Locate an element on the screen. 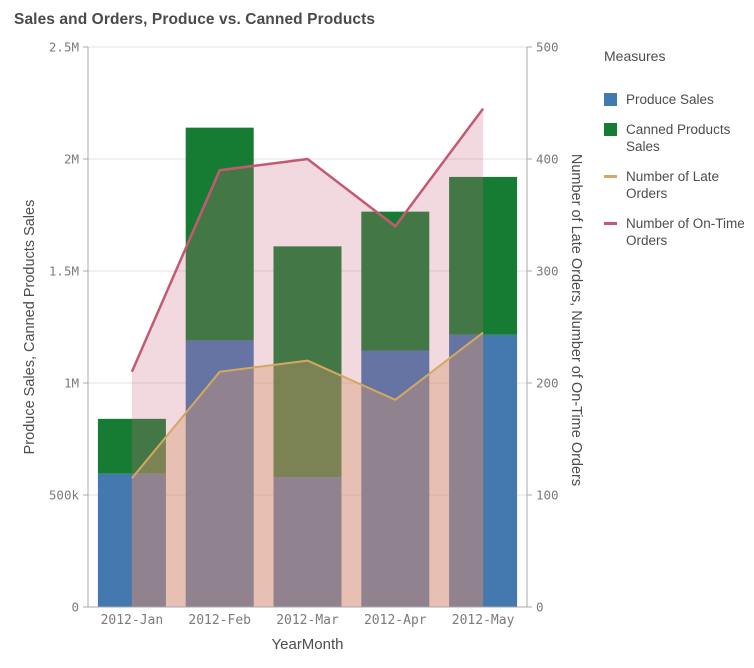  right-tick-label: 300 is located at coordinates (547, 271).